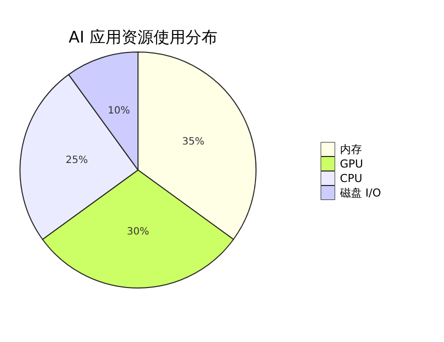 Image resolution: width=444 pixels, height=342 pixels. Describe the element at coordinates (119, 111) in the screenshot. I see `data-label: 10%` at that location.